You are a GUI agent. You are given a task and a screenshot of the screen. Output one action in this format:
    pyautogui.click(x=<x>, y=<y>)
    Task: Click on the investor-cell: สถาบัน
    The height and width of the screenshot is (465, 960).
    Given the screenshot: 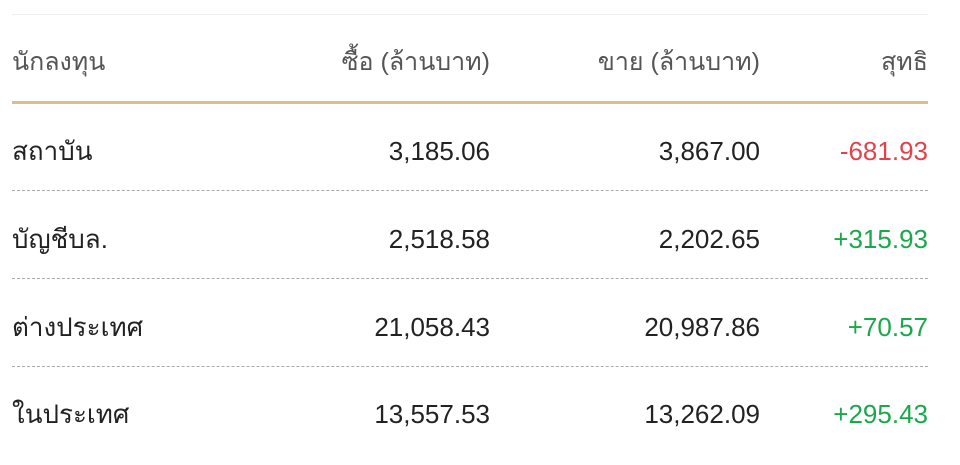 What is the action you would take?
    pyautogui.click(x=52, y=150)
    